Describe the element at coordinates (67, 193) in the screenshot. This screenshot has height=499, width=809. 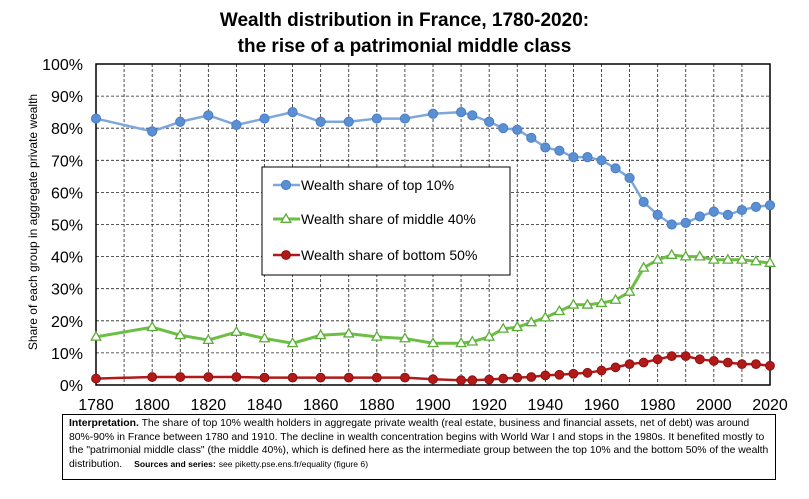
I see `y-tick-label: 60%` at that location.